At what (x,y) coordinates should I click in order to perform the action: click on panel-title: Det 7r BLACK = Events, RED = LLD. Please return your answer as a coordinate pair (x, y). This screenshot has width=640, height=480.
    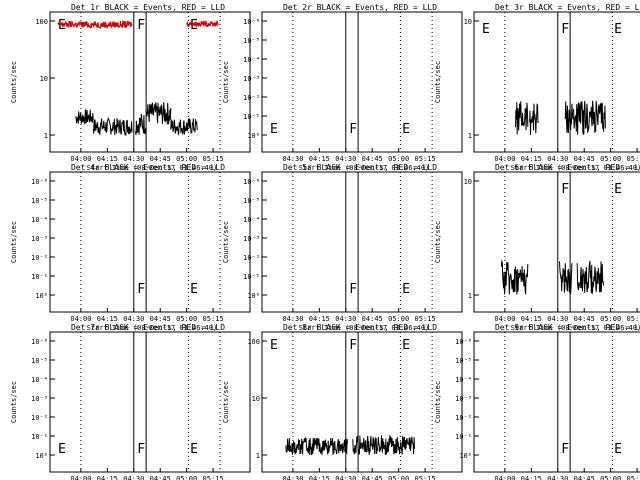
    Looking at the image, I should click on (148, 327).